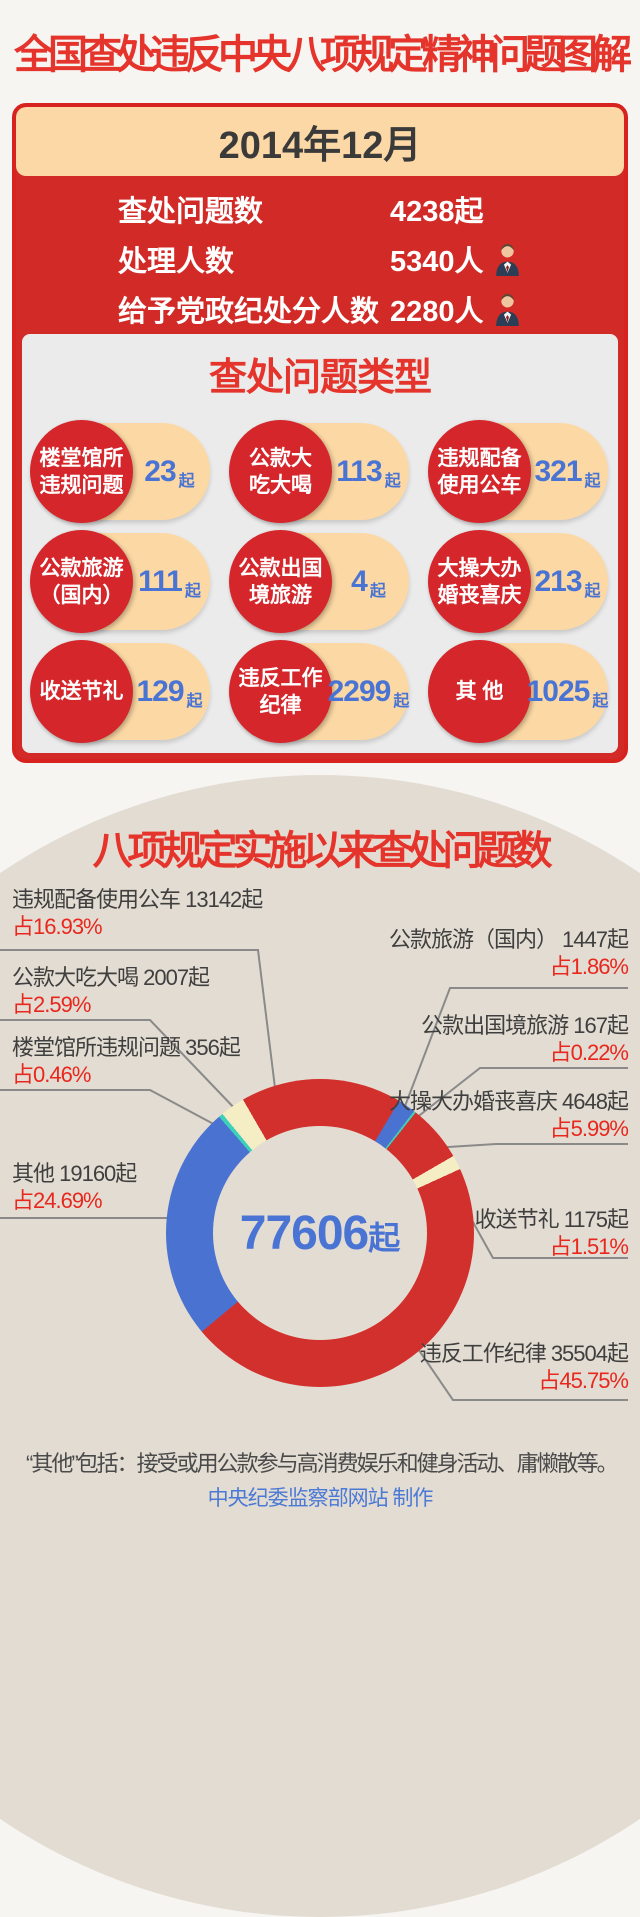 This screenshot has width=640, height=1917. Describe the element at coordinates (51, 1004) in the screenshot. I see `chart-label-pct: 占2.59%` at that location.